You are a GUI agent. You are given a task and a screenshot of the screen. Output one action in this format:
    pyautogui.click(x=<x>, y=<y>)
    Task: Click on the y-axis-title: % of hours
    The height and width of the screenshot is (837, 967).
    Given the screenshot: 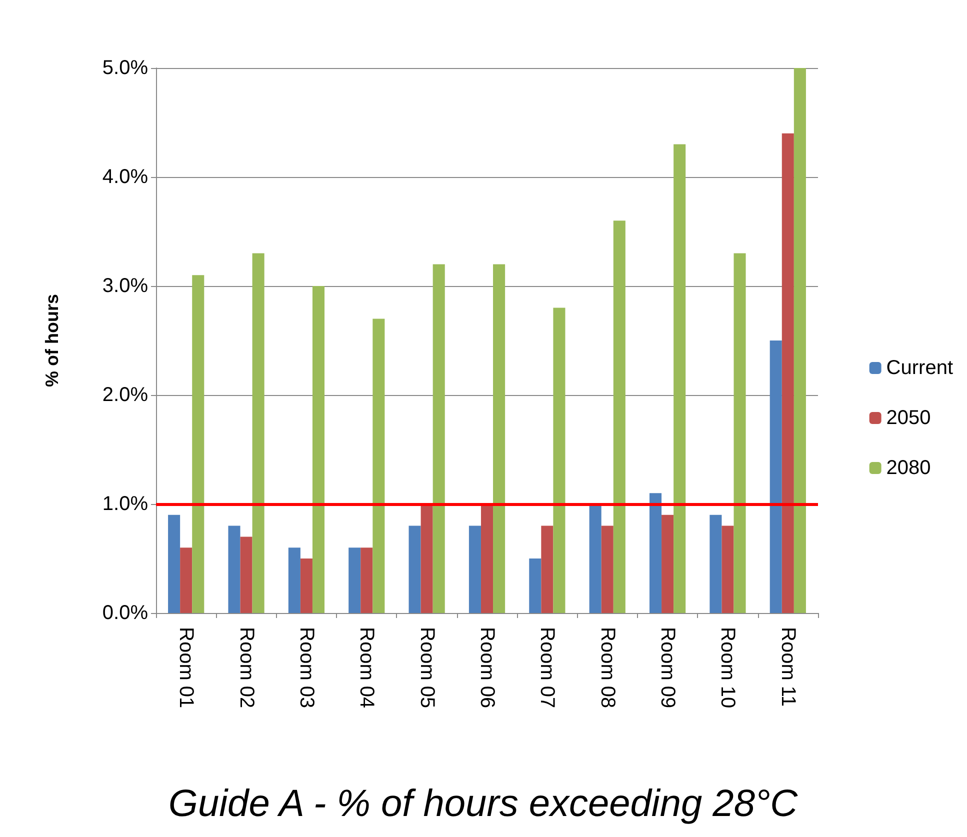 What is the action you would take?
    pyautogui.click(x=52, y=340)
    